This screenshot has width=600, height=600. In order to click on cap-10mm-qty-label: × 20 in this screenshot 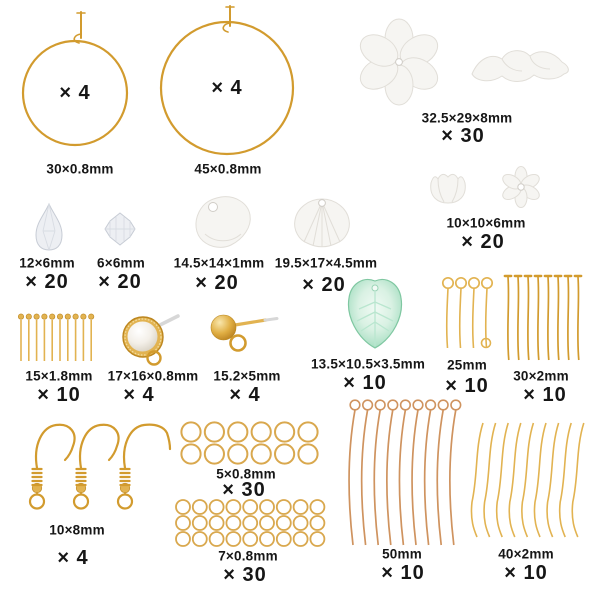, I will do `click(483, 242)`.